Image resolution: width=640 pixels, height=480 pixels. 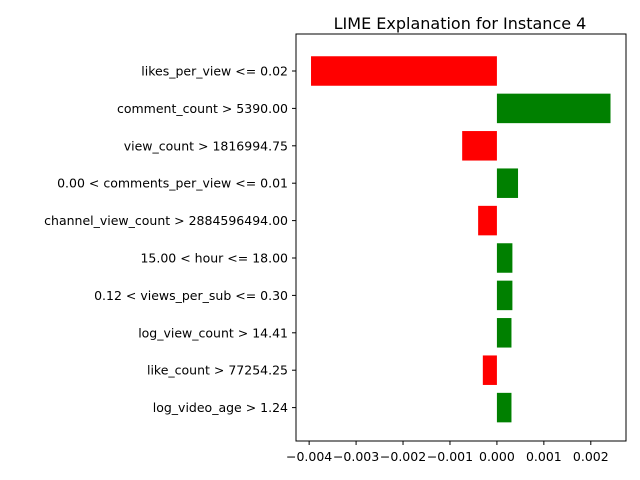 I want to click on y-tick-label: like_count > 77254.25, so click(x=217, y=370).